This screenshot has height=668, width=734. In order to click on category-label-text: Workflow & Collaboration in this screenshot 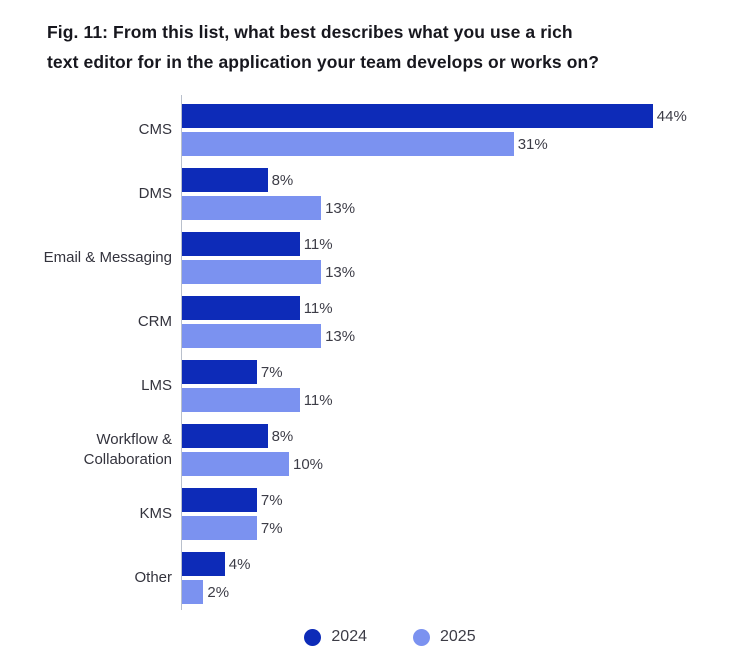, I will do `click(127, 449)`.